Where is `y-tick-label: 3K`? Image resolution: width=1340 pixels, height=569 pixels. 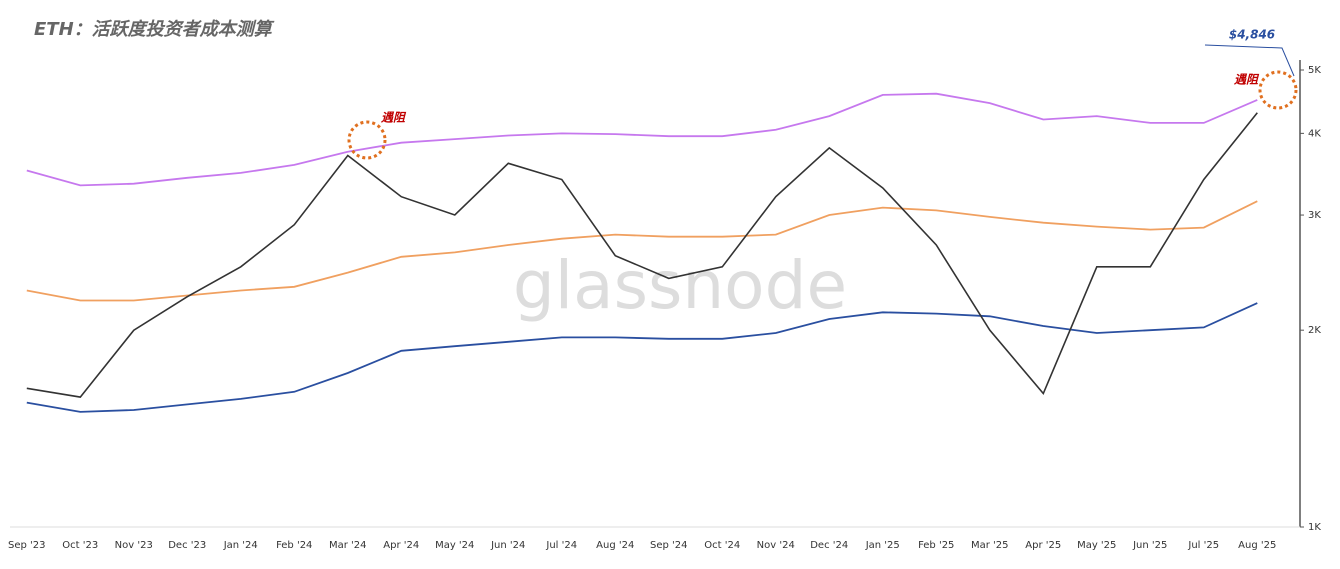 y-tick-label: 3K is located at coordinates (1314, 215).